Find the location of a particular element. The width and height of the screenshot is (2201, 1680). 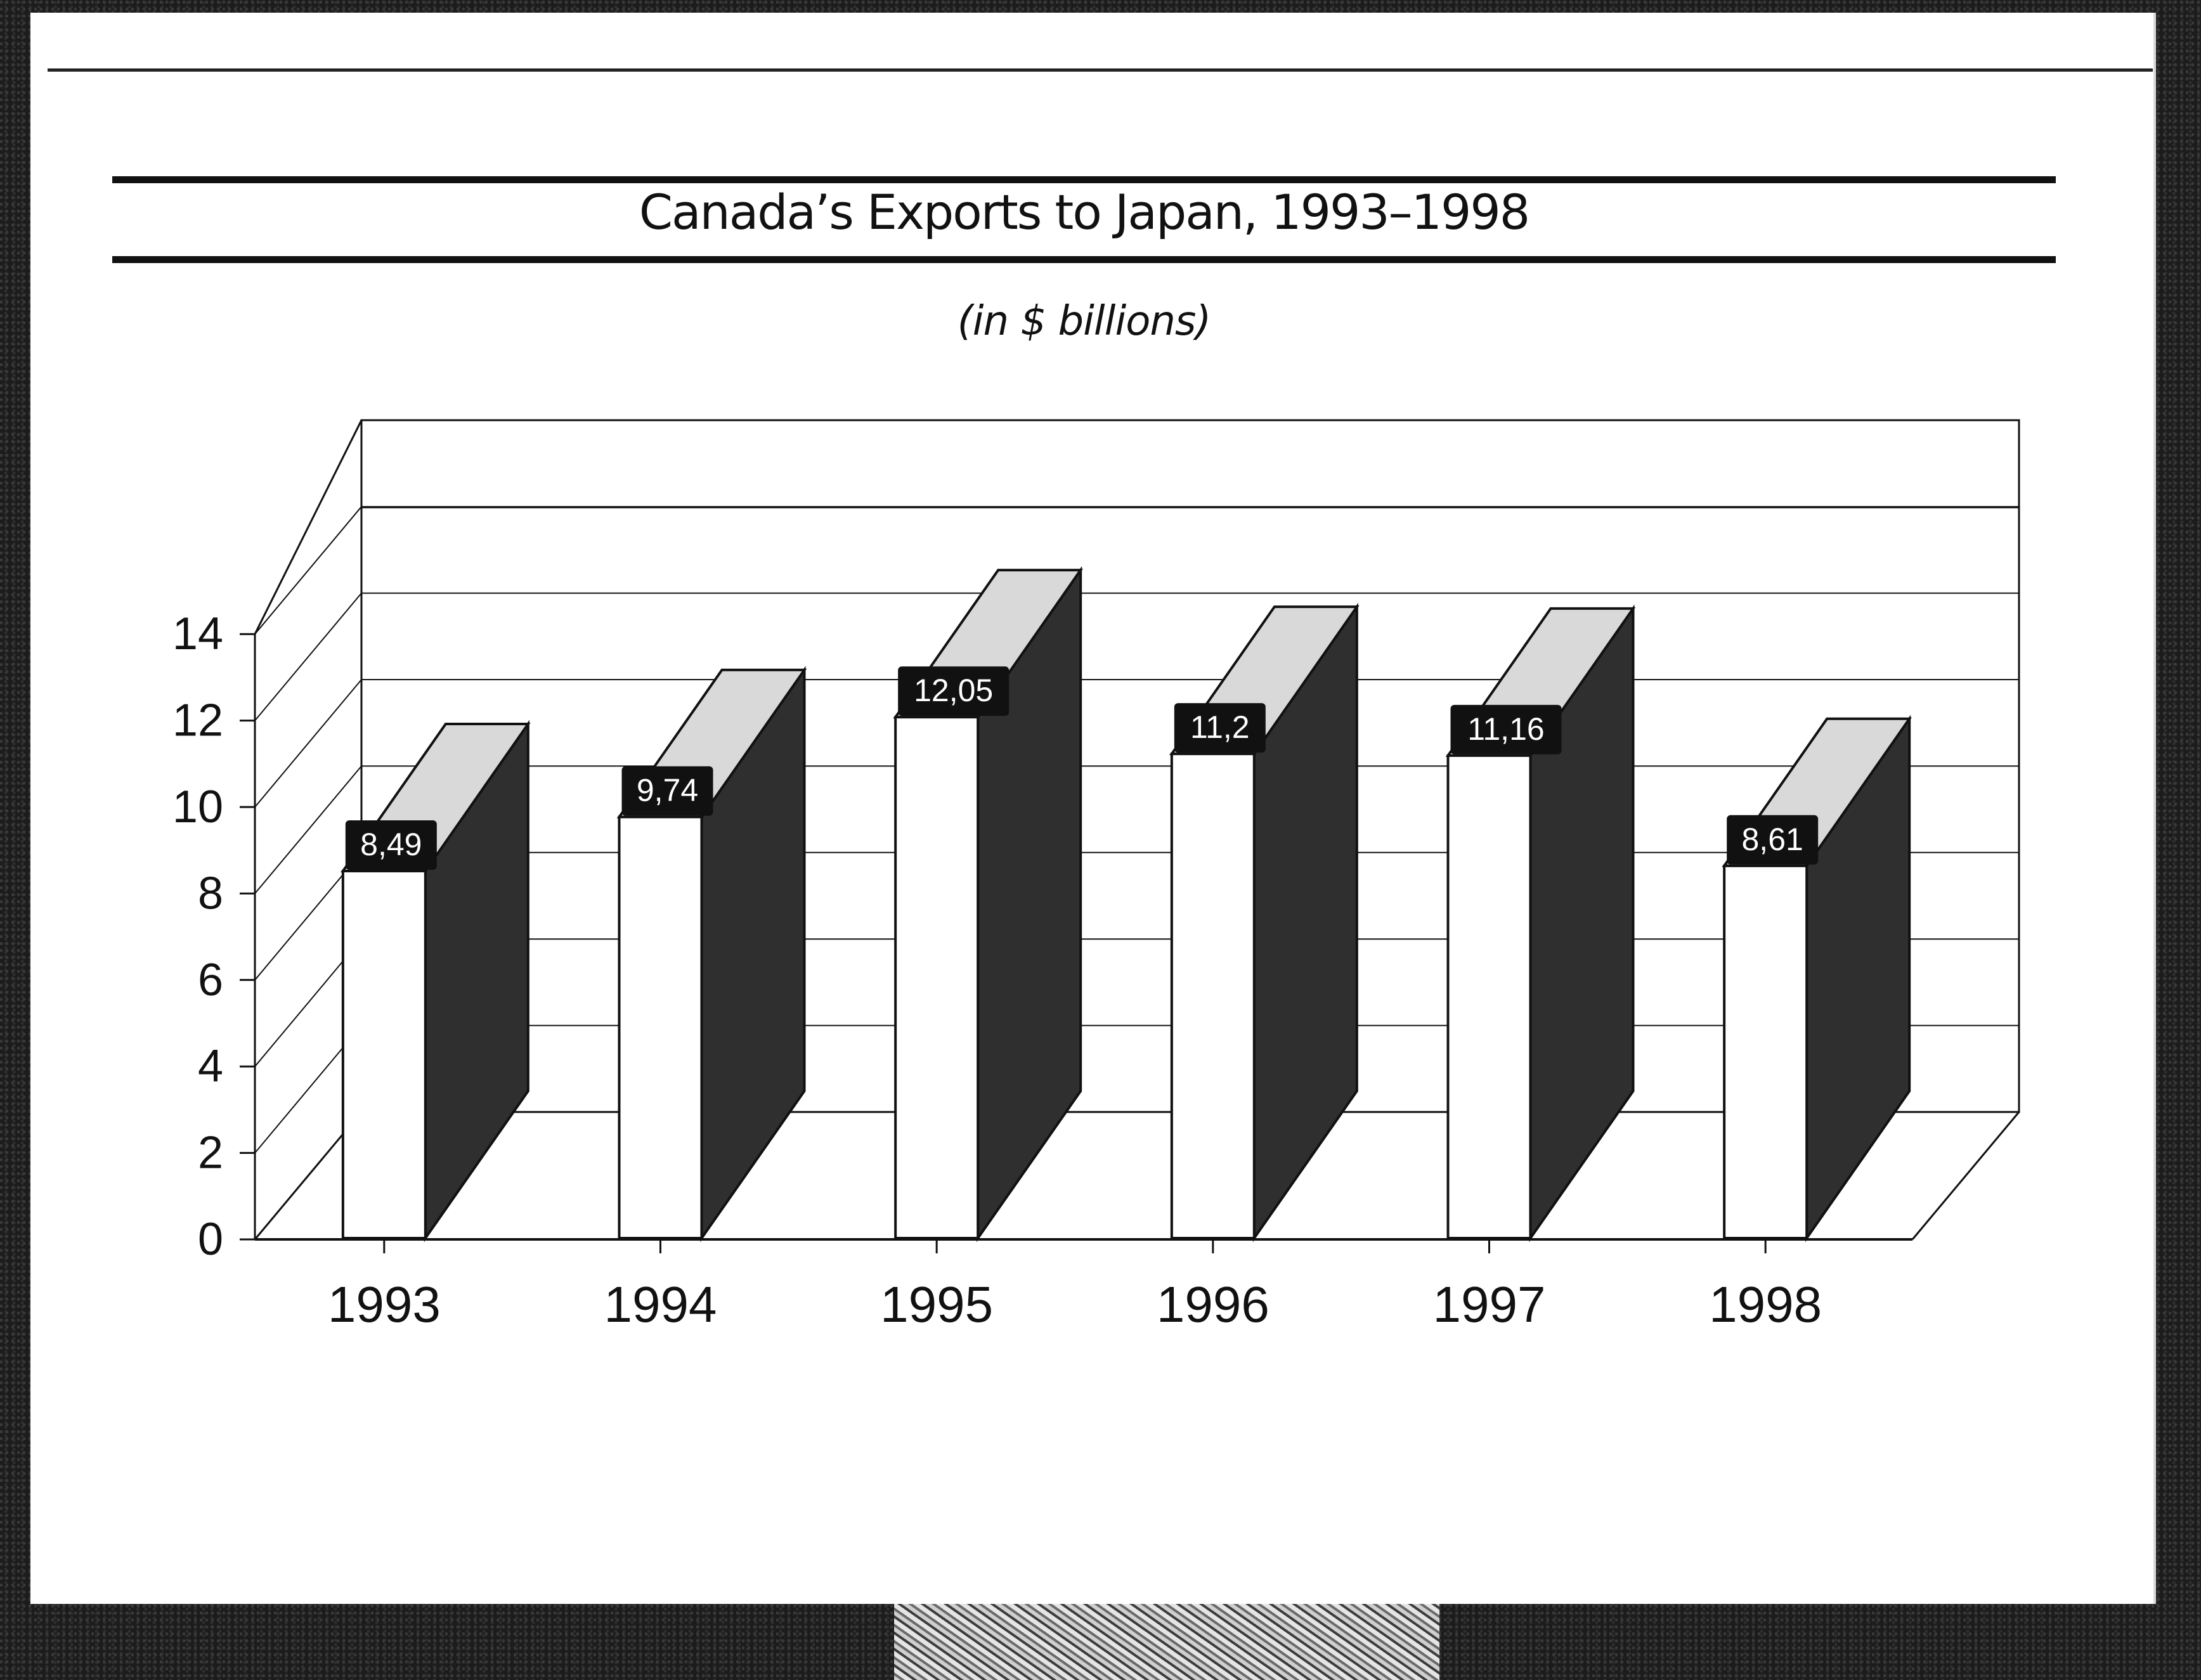

data-label: 12,05 is located at coordinates (953, 690).